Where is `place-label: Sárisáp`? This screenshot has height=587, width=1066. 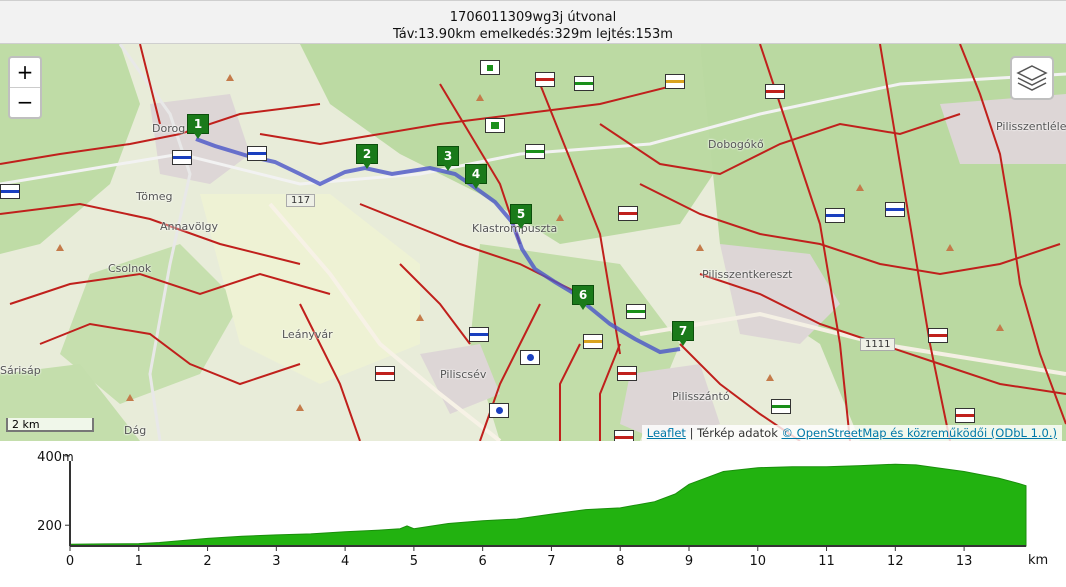 place-label: Sárisáp is located at coordinates (20, 370).